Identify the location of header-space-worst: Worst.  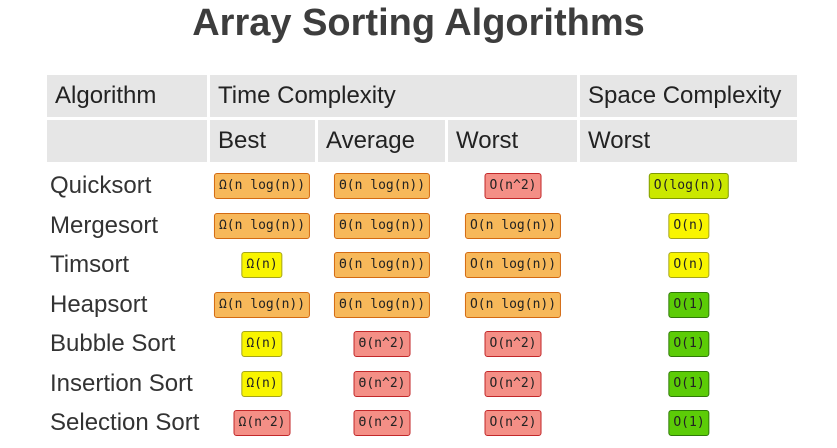
(688, 141).